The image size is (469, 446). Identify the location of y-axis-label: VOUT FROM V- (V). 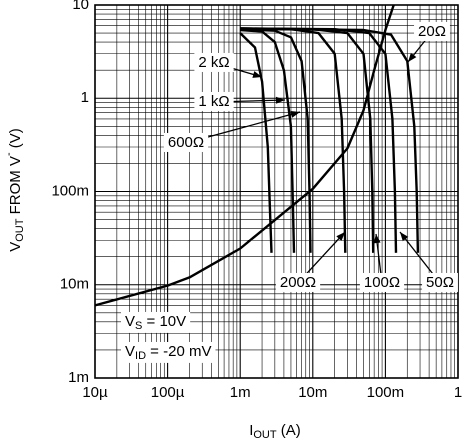
(14, 190).